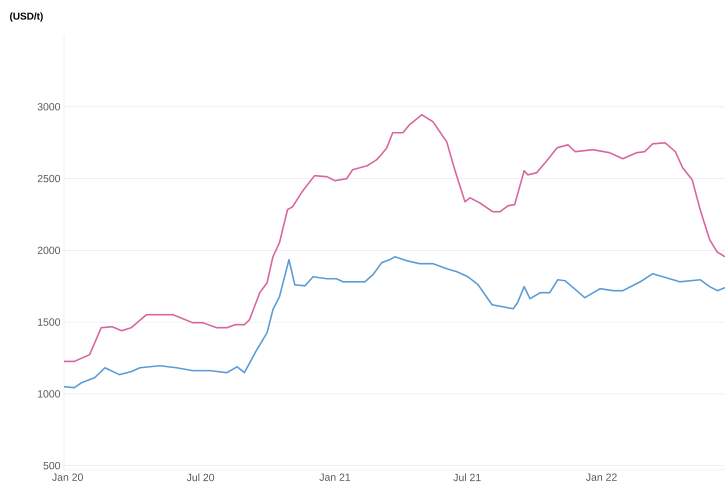 The width and height of the screenshot is (725, 490). I want to click on y-tick-label: 2000, so click(49, 250).